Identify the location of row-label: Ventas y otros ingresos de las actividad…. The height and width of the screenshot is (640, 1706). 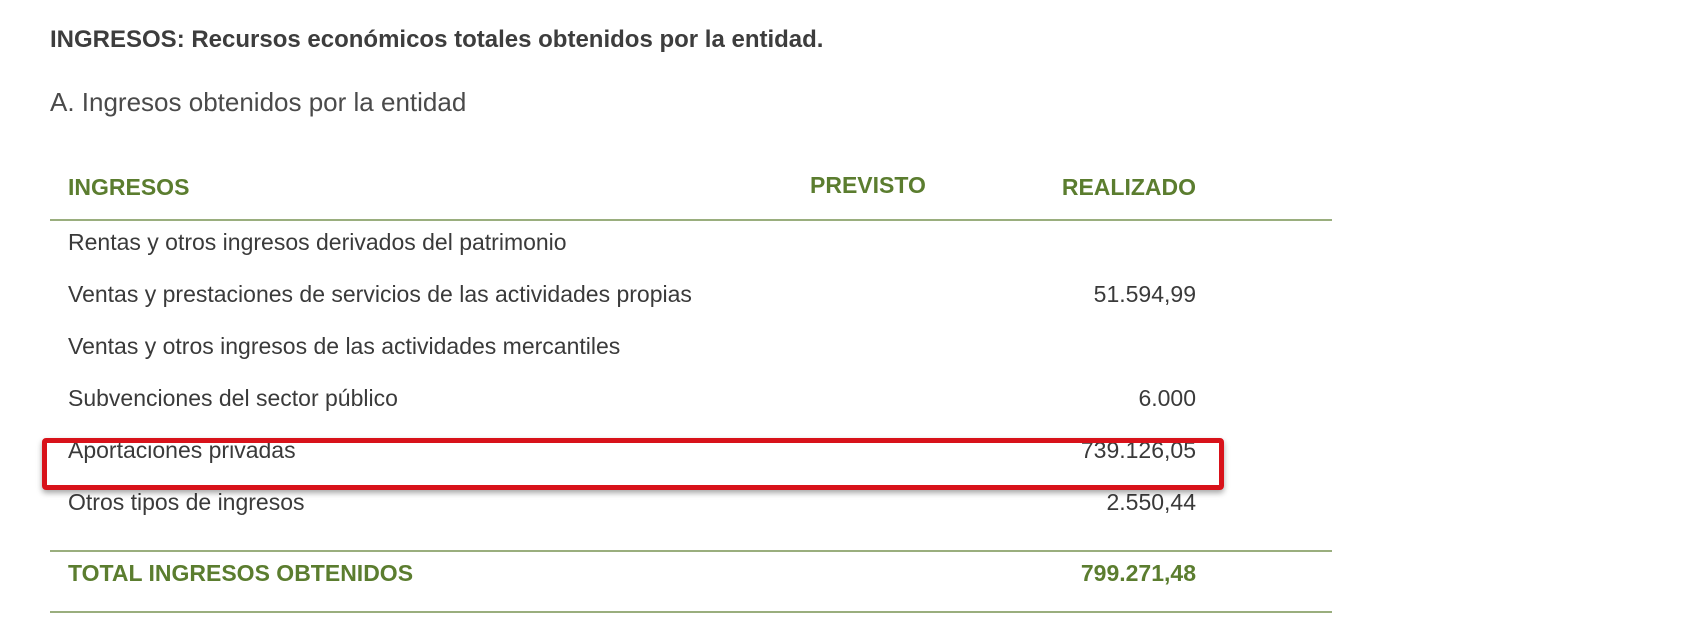
(344, 346).